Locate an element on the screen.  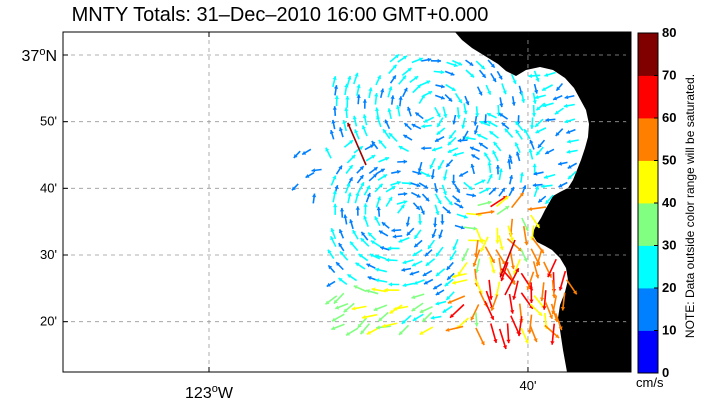
colorbar-segment is located at coordinates (648, 309).